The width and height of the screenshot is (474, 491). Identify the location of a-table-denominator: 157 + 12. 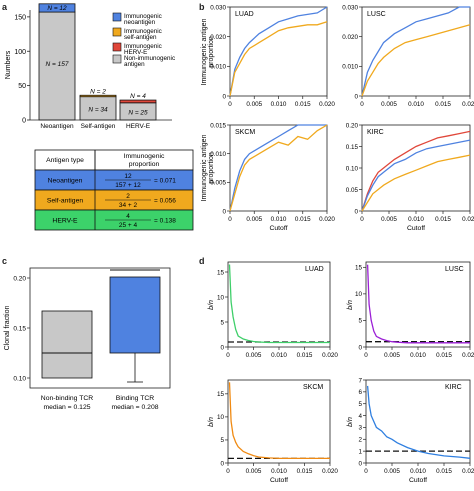
(128, 185).